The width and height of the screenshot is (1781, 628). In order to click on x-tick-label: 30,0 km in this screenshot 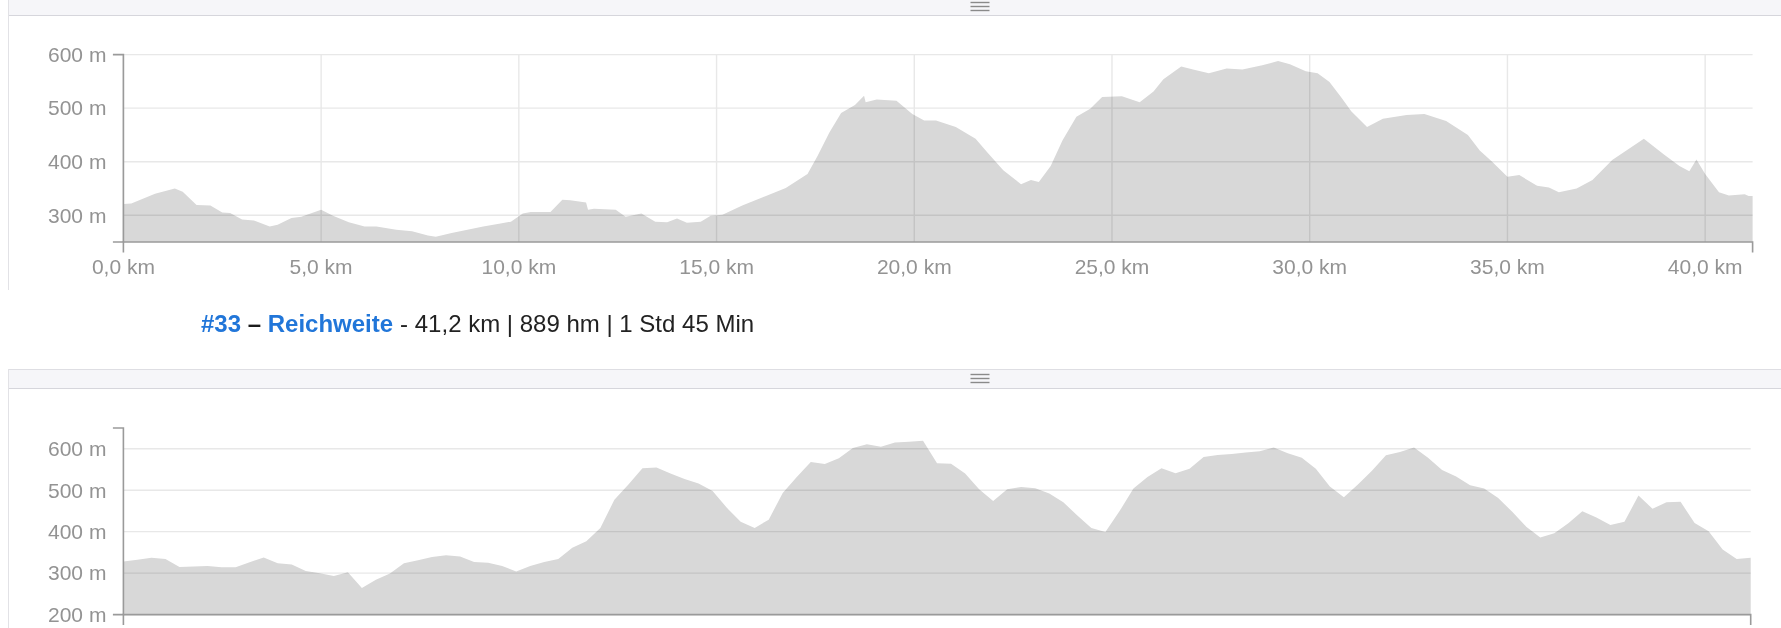, I will do `click(1310, 266)`.